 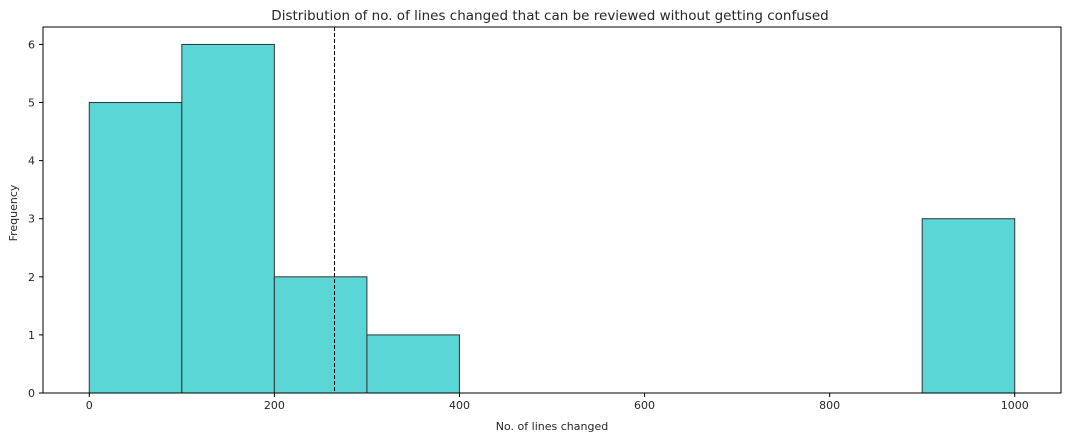 What do you see at coordinates (459, 405) in the screenshot?
I see `x-tick-label: 400` at bounding box center [459, 405].